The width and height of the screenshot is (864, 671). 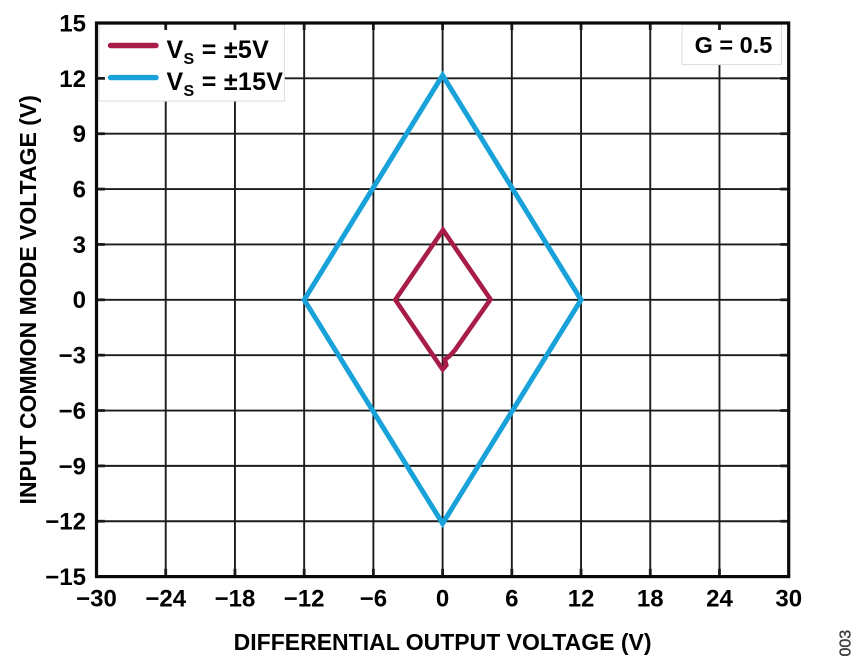 I want to click on svg-text: VS = ±5V, so click(x=218, y=52).